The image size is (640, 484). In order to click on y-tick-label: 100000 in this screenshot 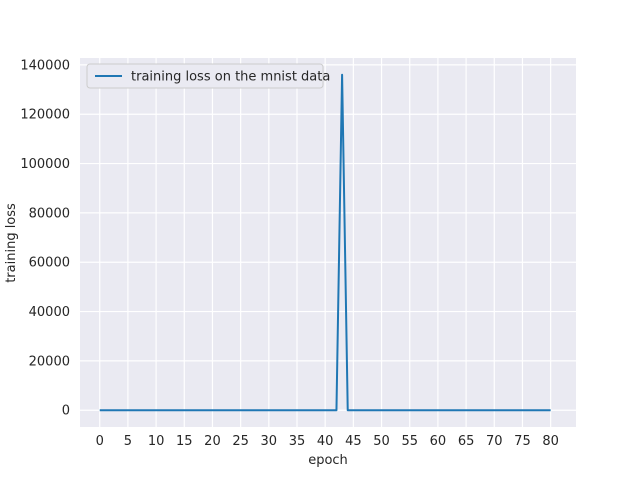, I will do `click(45, 164)`.